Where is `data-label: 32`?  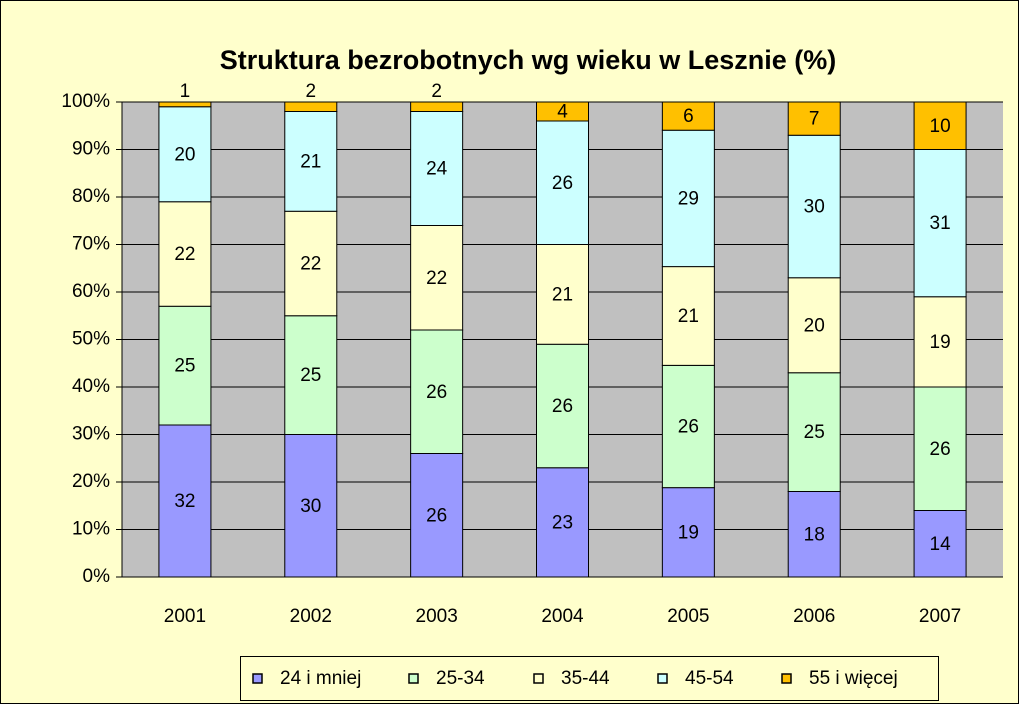
data-label: 32 is located at coordinates (184, 501).